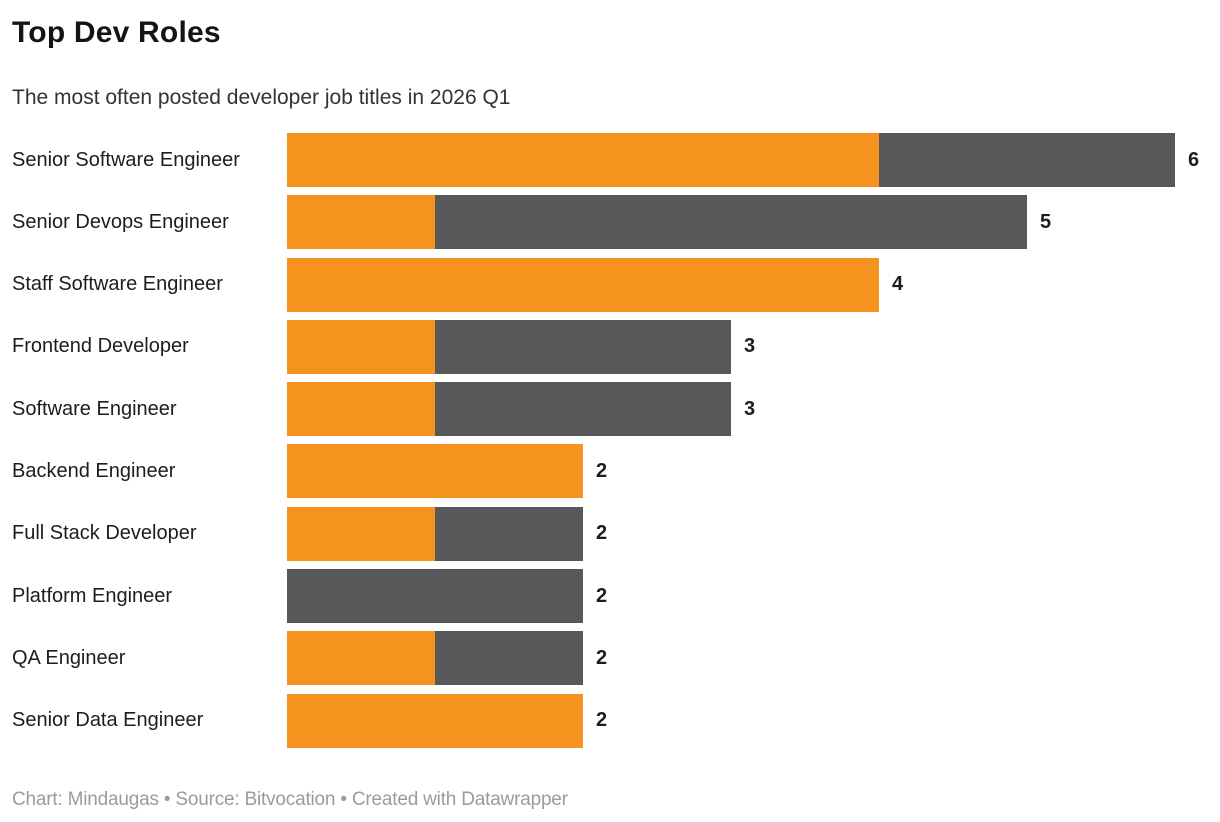  I want to click on chart-title: Top Dev Roles, so click(116, 32).